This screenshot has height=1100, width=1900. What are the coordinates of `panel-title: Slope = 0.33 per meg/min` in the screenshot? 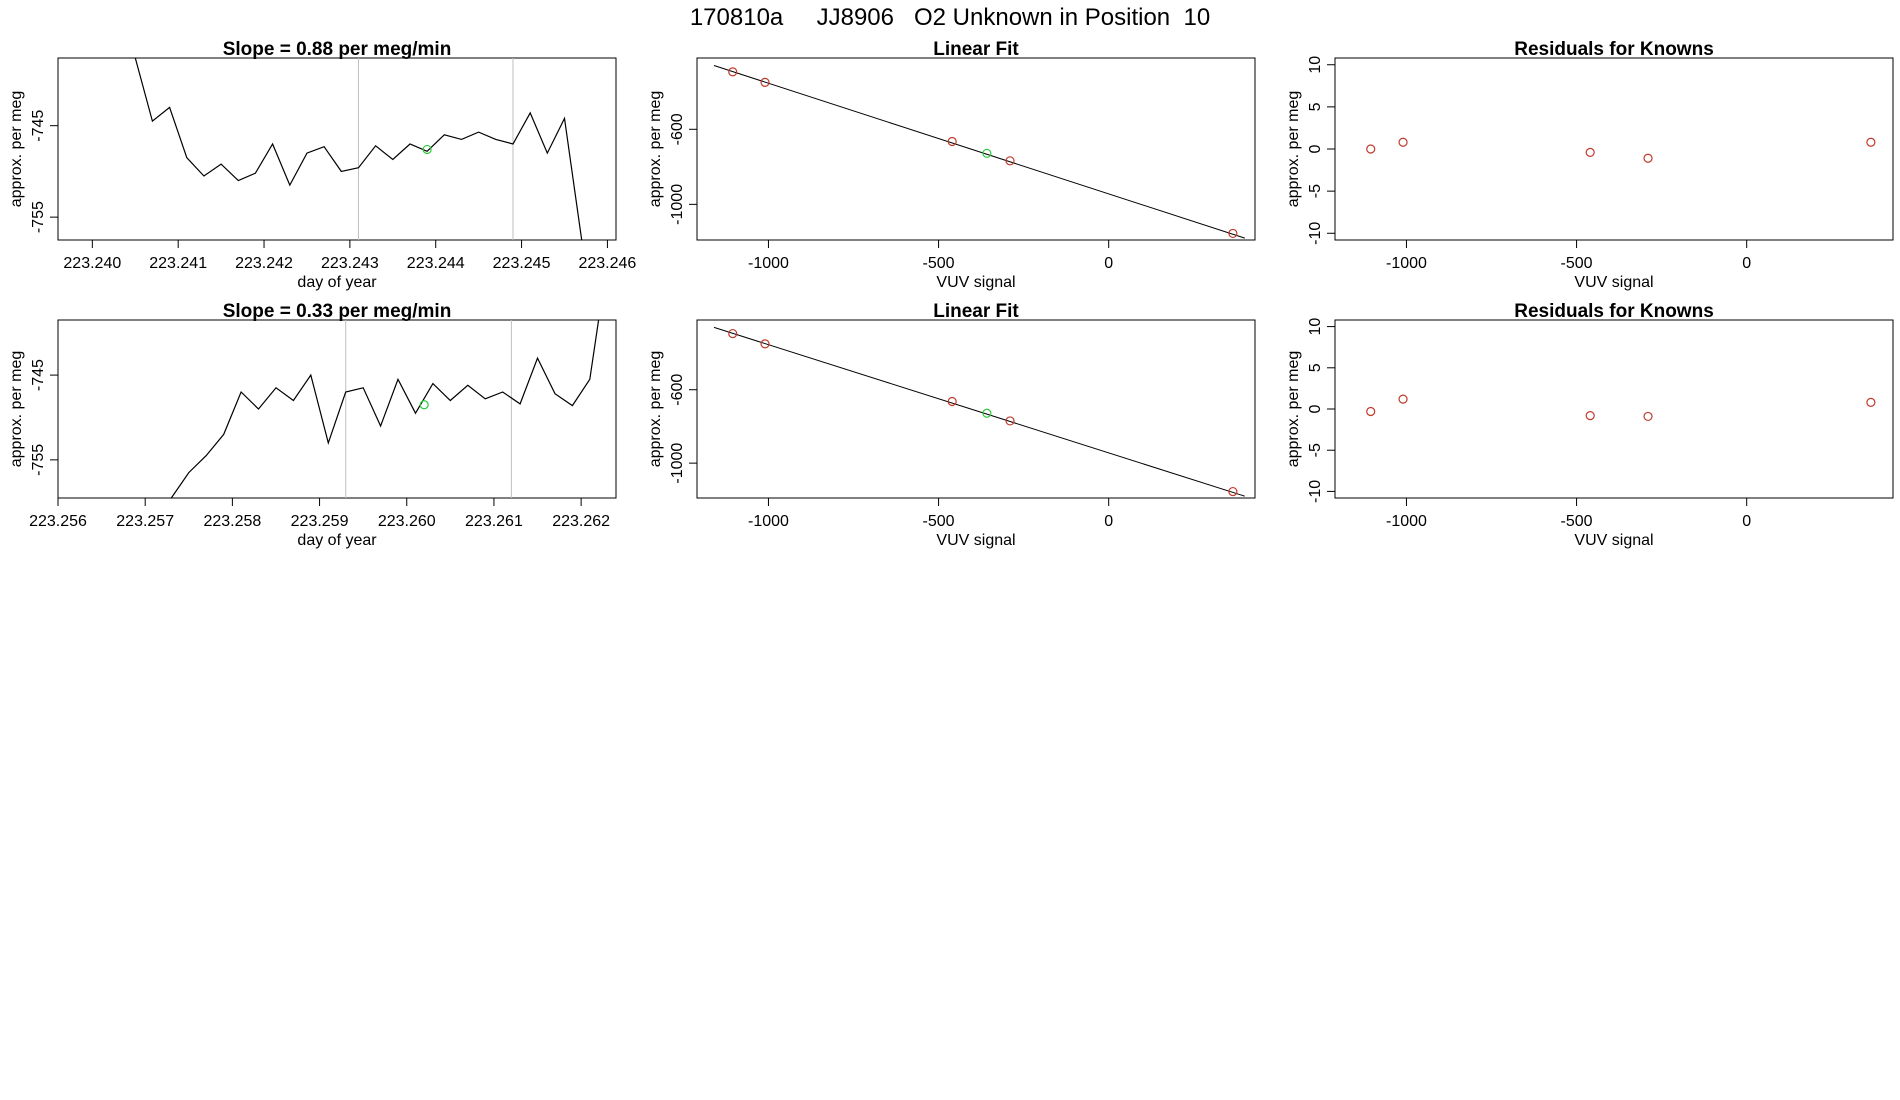 It's located at (337, 311).